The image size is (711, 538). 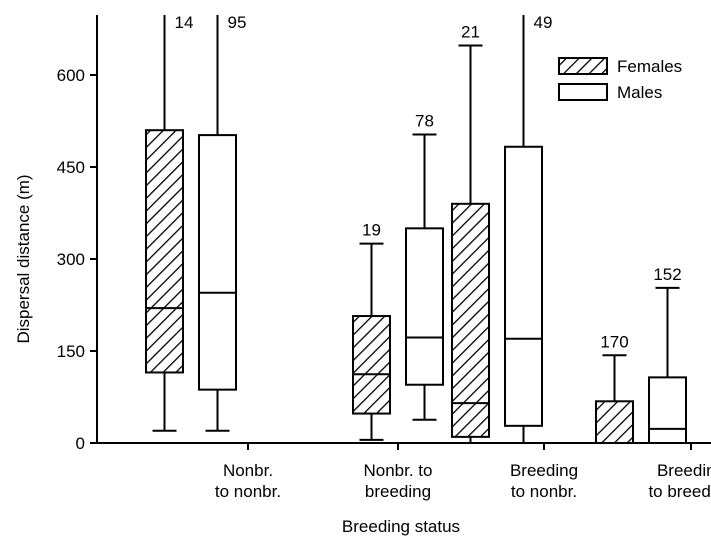 What do you see at coordinates (583, 66) in the screenshot?
I see `legend-swatch-females` at bounding box center [583, 66].